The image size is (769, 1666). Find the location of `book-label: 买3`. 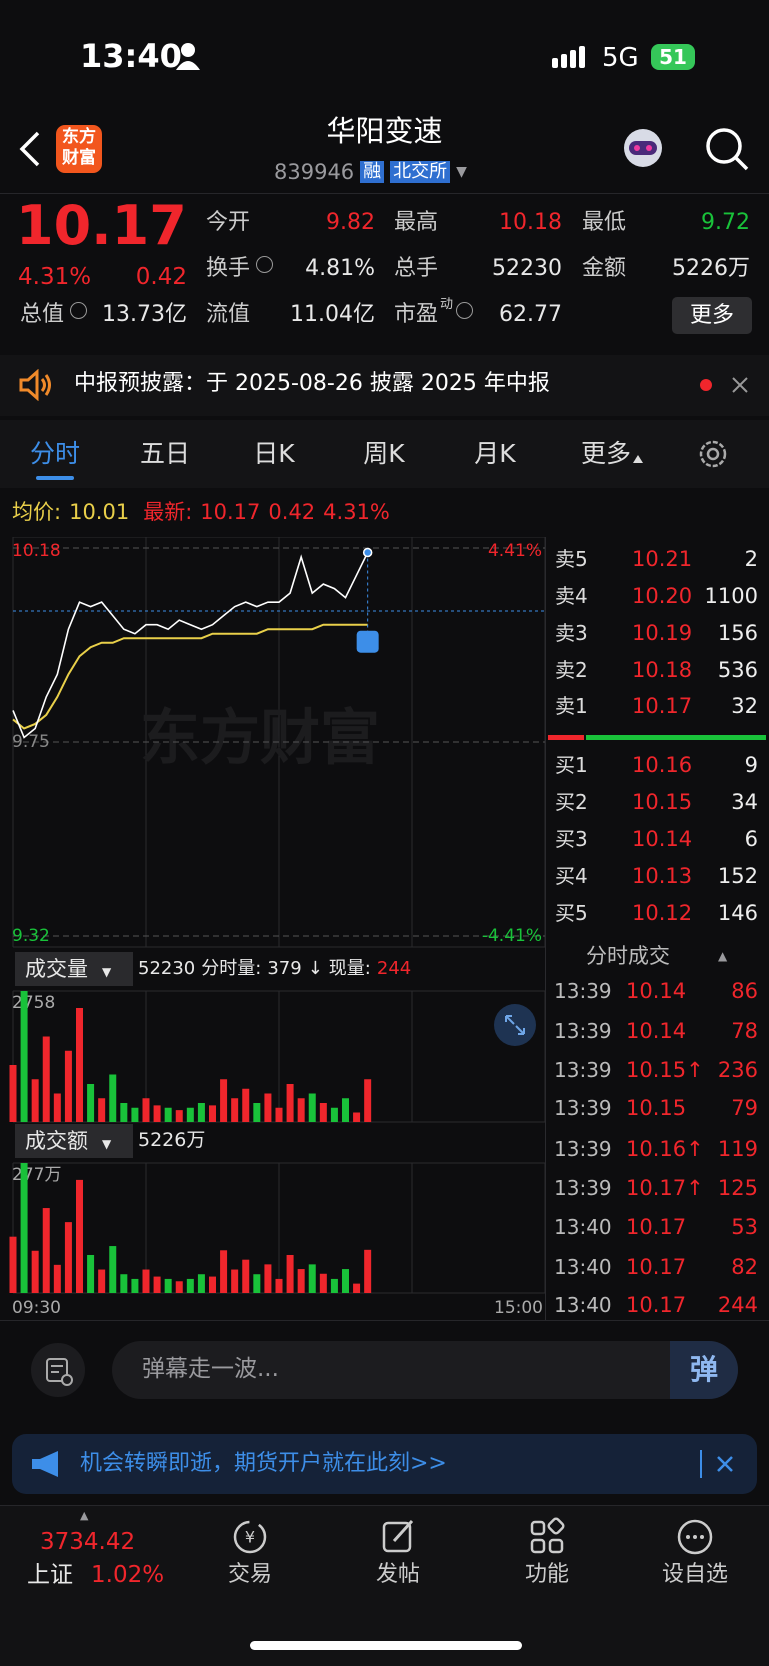

book-label: 买3 is located at coordinates (571, 839).